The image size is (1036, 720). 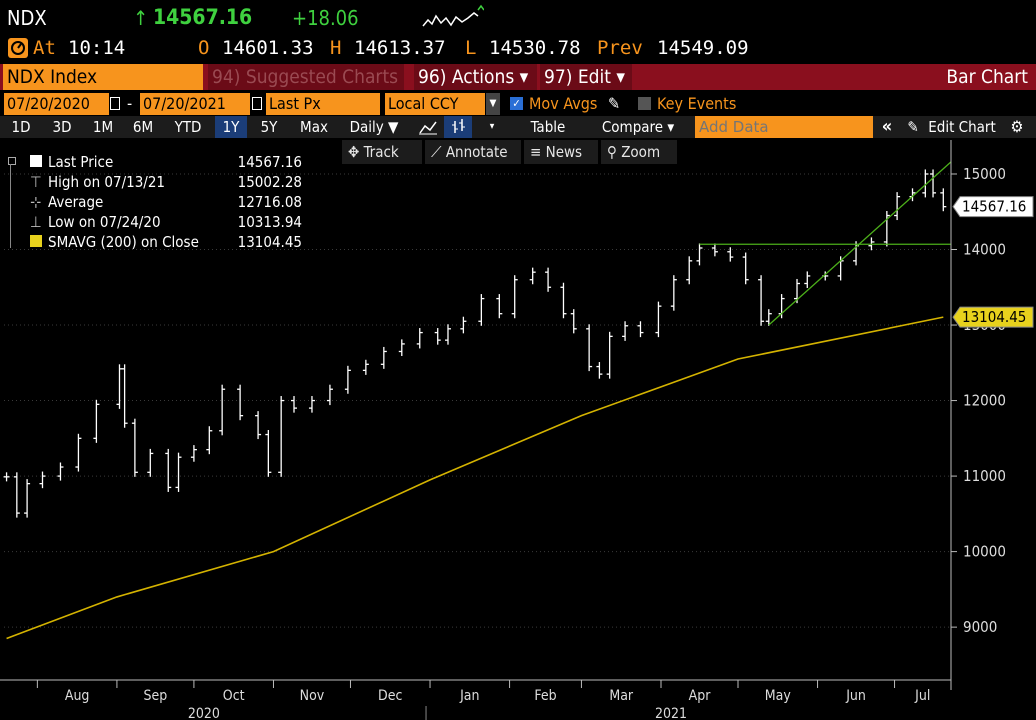 What do you see at coordinates (325, 18) in the screenshot?
I see `price-change: +18.06` at bounding box center [325, 18].